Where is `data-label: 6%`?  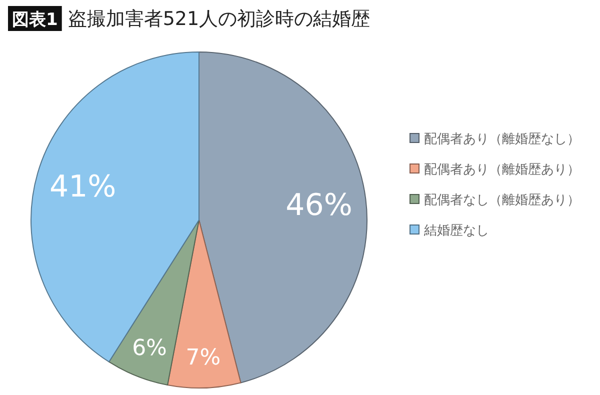
data-label: 6% is located at coordinates (149, 348).